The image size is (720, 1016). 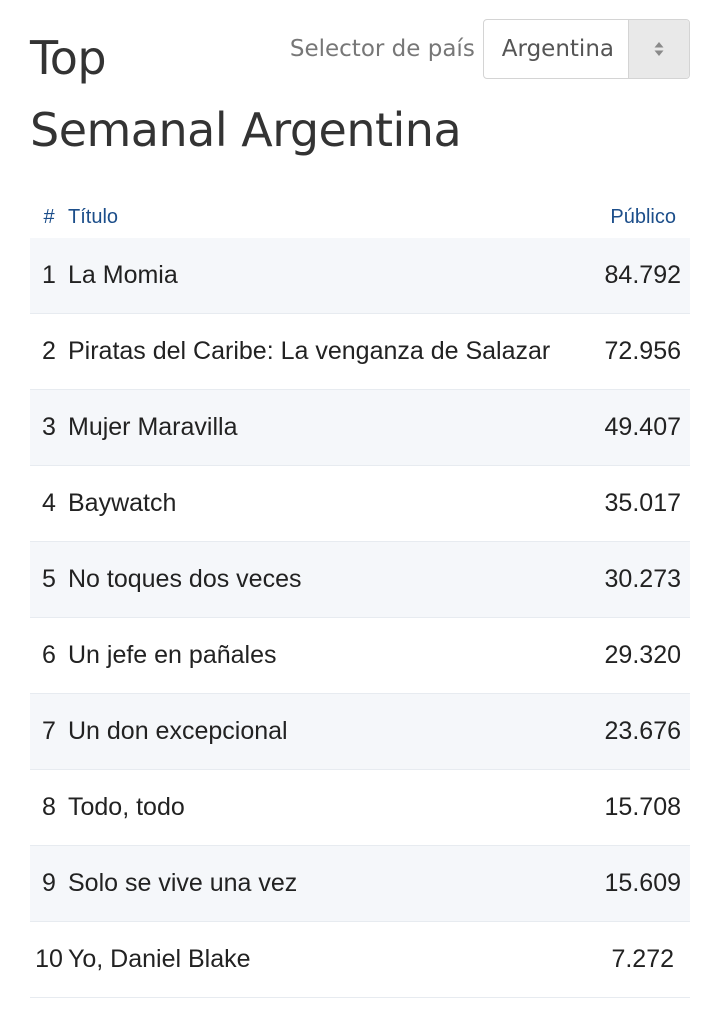 What do you see at coordinates (49, 655) in the screenshot?
I see `row-rank: 6` at bounding box center [49, 655].